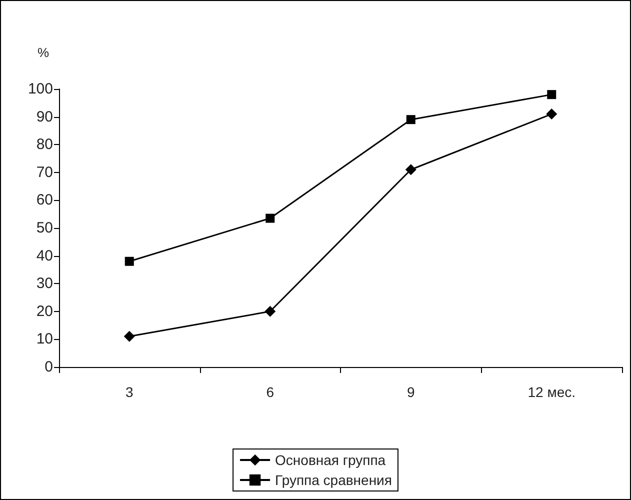  I want to click on y-tick-label: 0, so click(48, 367).